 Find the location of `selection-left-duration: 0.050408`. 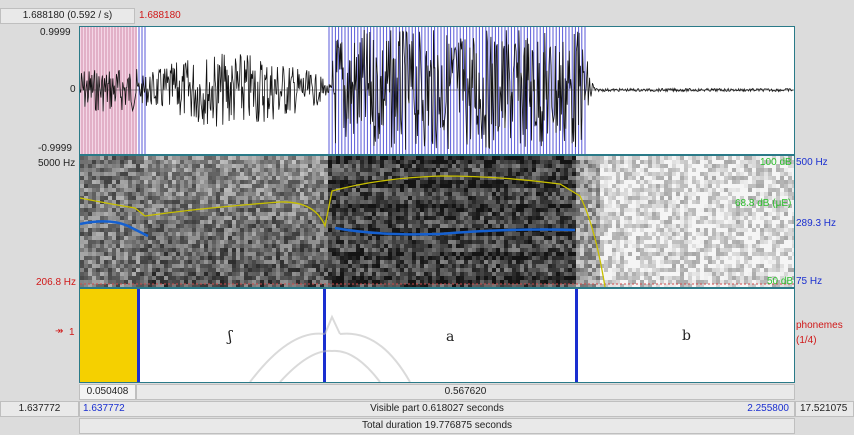

selection-left-duration: 0.050408 is located at coordinates (107, 392).